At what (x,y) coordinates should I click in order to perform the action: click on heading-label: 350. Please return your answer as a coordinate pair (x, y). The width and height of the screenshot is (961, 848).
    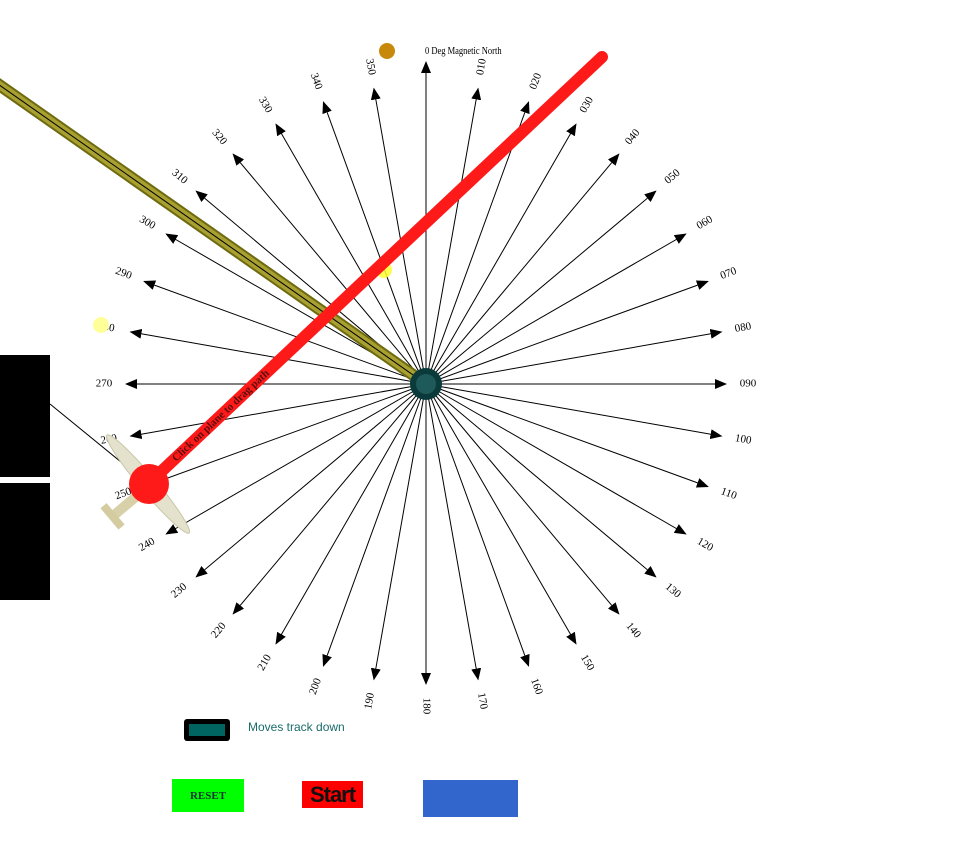
    Looking at the image, I should click on (370, 67).